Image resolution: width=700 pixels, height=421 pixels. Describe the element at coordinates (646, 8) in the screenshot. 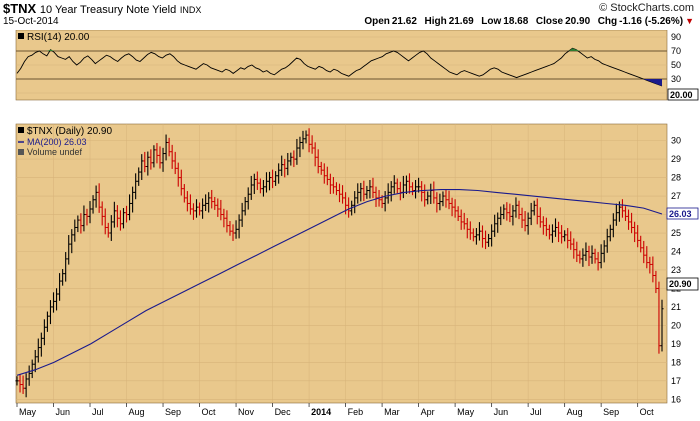

I see `stockcharts-logo: © StockCharts.com` at that location.